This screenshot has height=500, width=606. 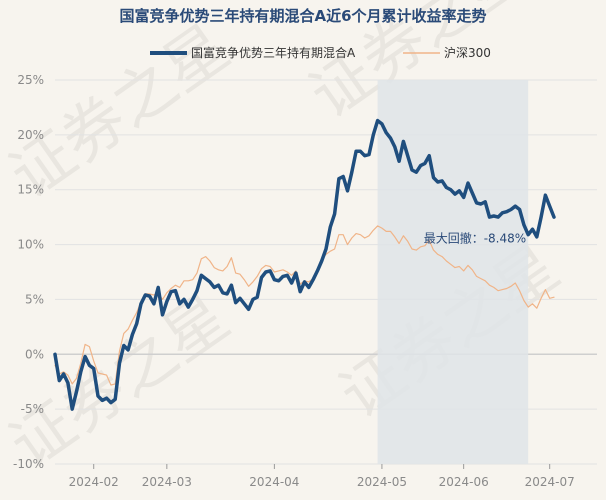 I want to click on legend-label: 沪深300, so click(x=467, y=53).